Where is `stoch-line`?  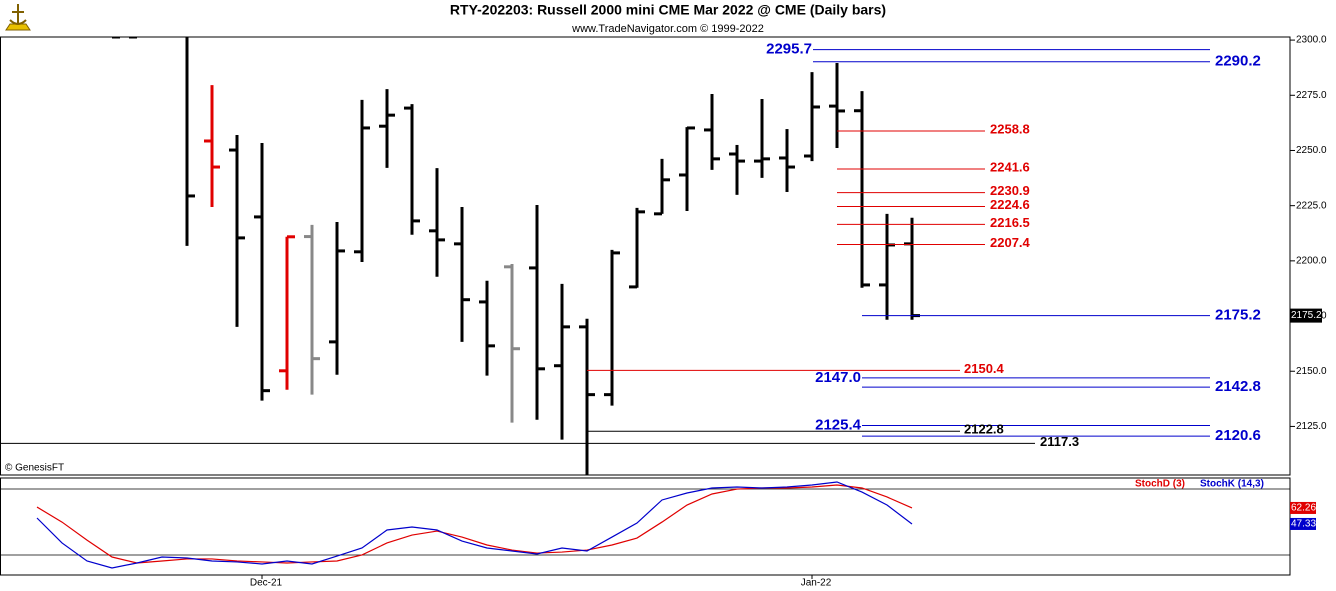
stoch-line is located at coordinates (474, 525).